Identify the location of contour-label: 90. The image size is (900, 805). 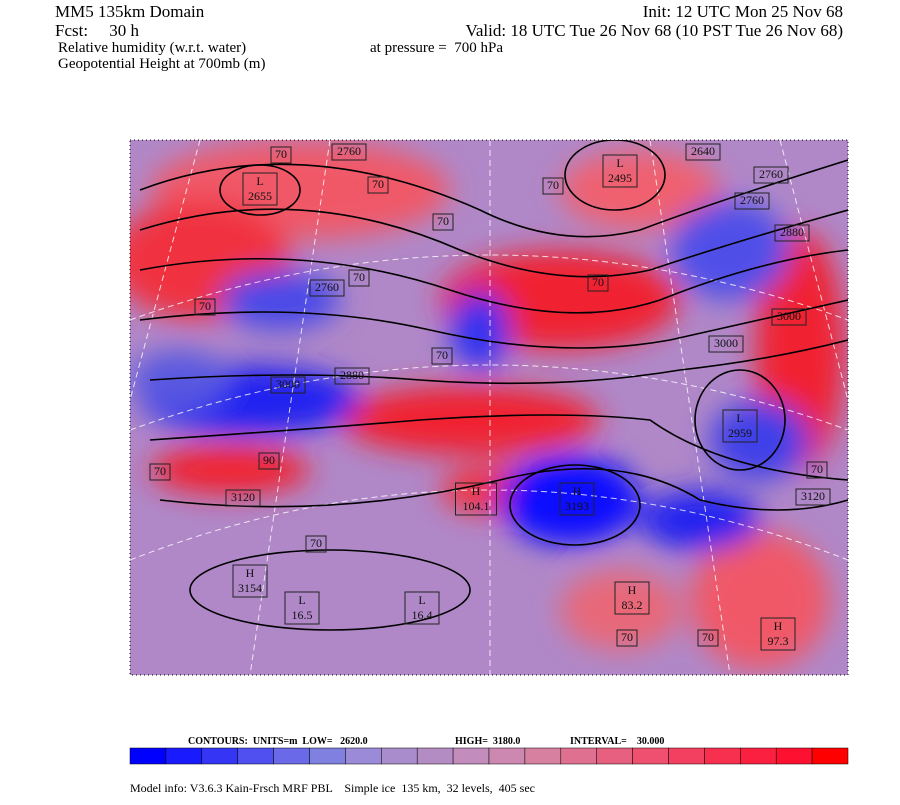
(269, 460).